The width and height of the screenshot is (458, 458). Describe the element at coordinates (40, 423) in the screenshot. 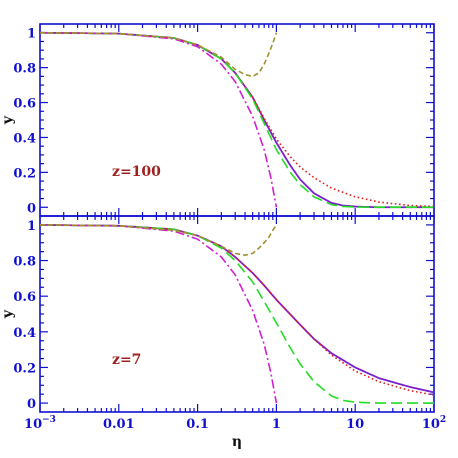

I see `x-tick-label: 10⁻³` at that location.